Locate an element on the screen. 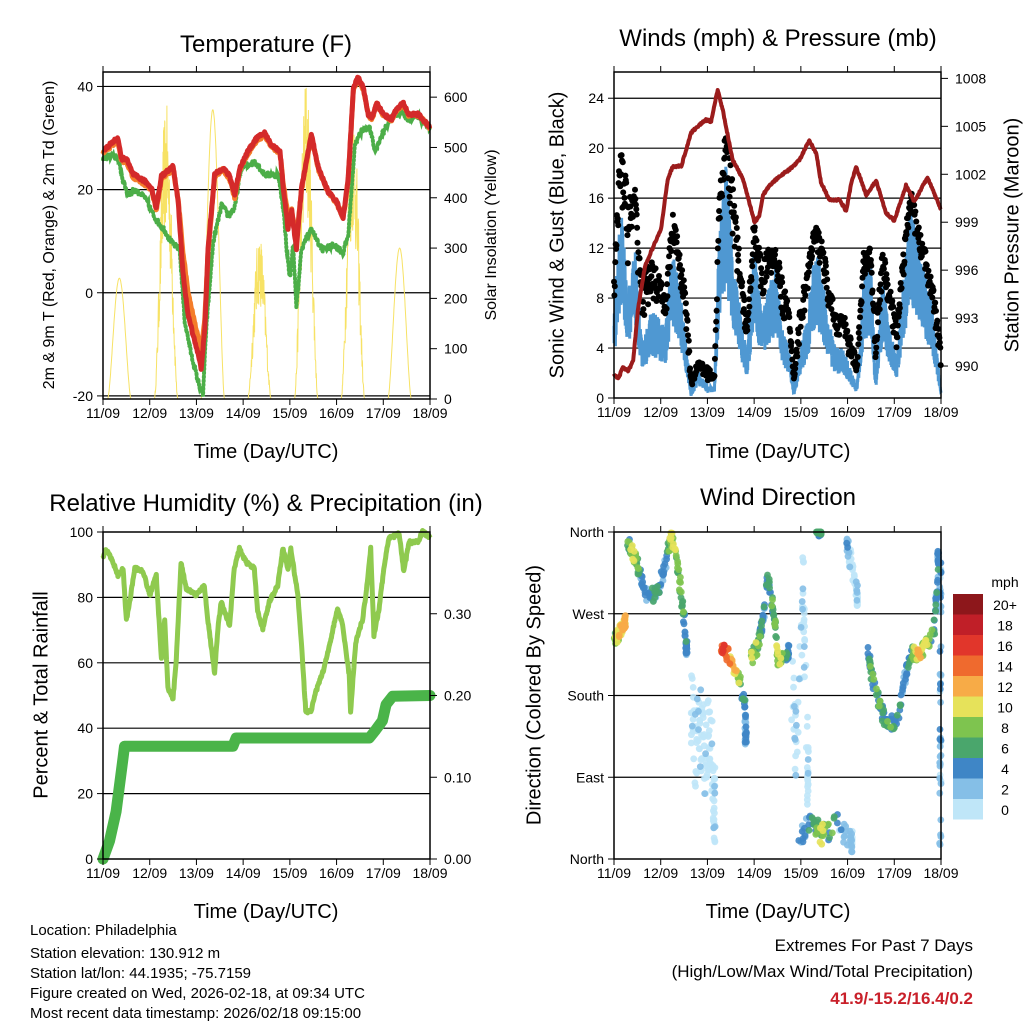  x-tick-label: 13/09 is located at coordinates (707, 412).